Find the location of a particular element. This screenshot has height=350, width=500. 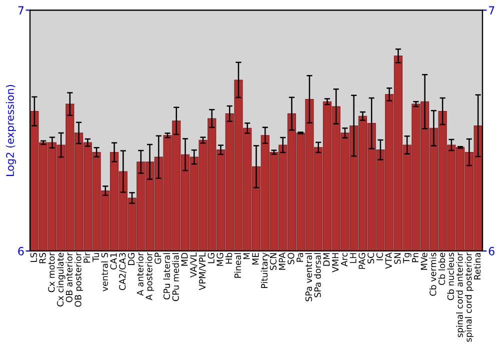

x-tick-label: VMH is located at coordinates (335, 262).